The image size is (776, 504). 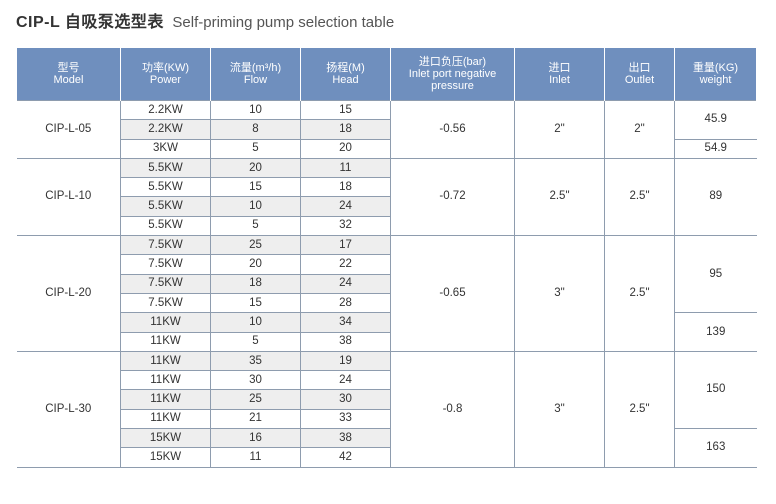 What do you see at coordinates (68, 197) in the screenshot?
I see `model-cell: CIP-L-10` at bounding box center [68, 197].